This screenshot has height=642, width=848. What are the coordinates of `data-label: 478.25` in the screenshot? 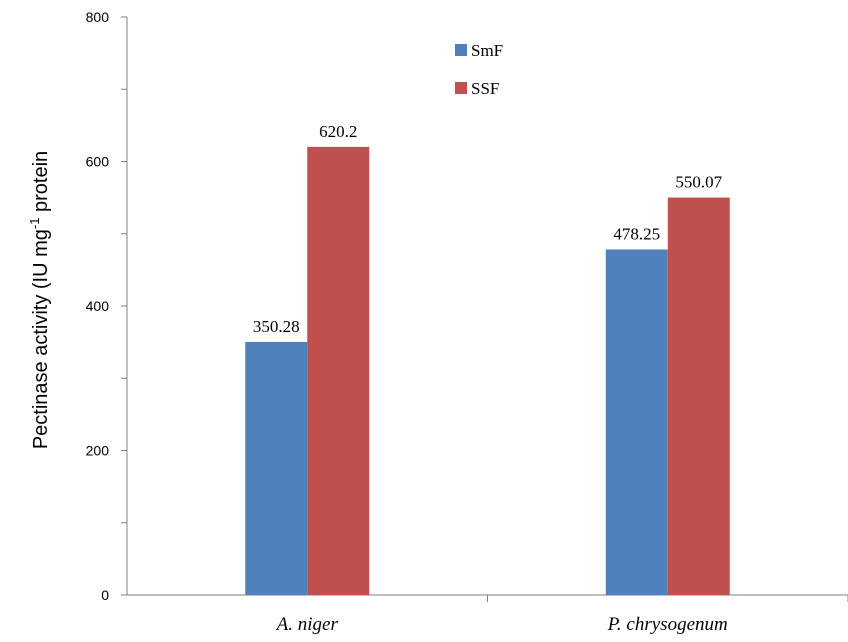 It's located at (636, 233).